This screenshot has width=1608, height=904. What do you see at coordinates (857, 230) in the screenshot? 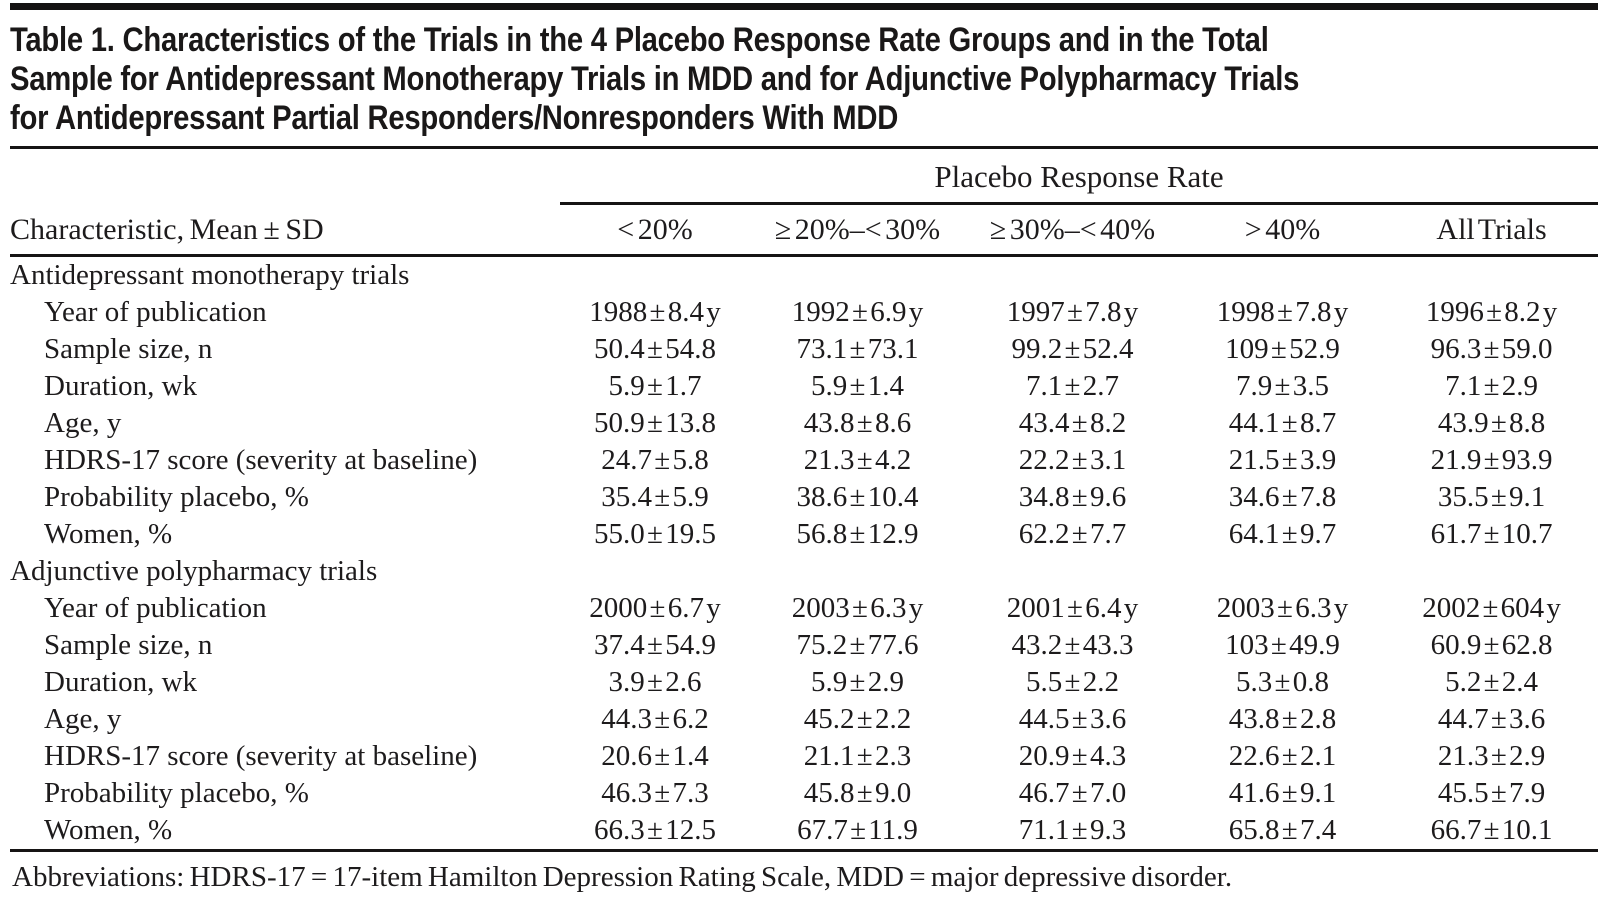
I see `col-header-20to30: ≥ 20%–< 30%` at bounding box center [857, 230].